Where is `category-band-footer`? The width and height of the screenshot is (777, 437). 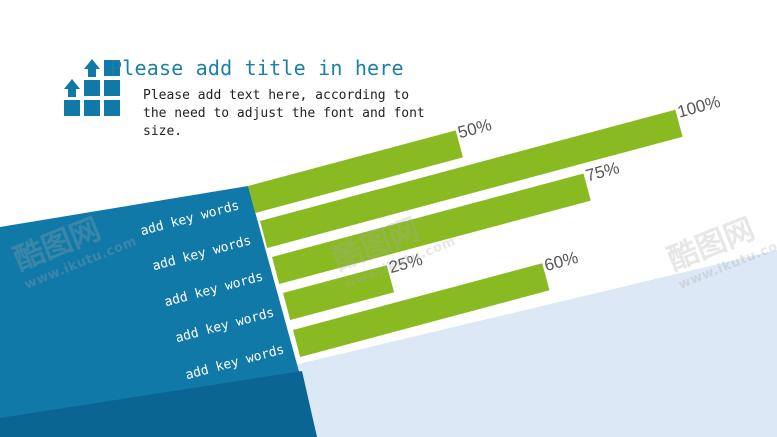
category-band-footer is located at coordinates (158, 404).